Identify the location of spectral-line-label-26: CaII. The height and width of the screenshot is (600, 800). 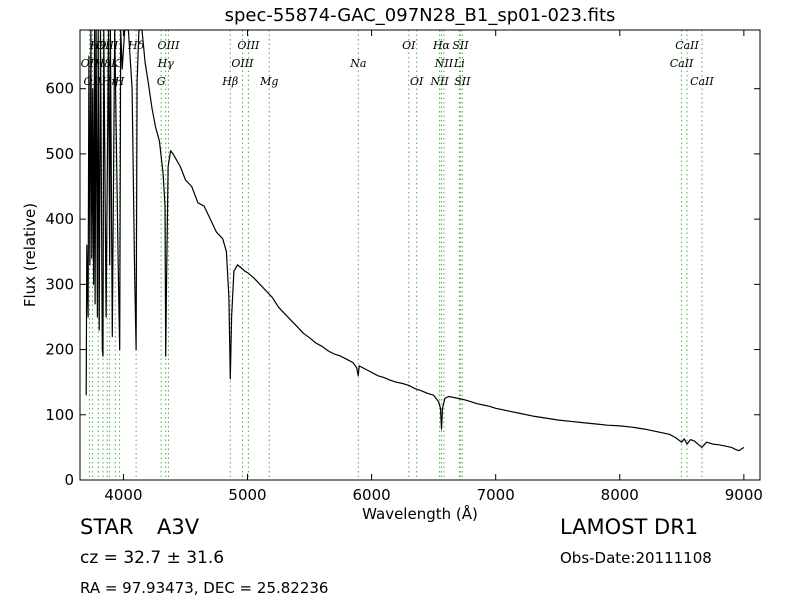
(687, 45).